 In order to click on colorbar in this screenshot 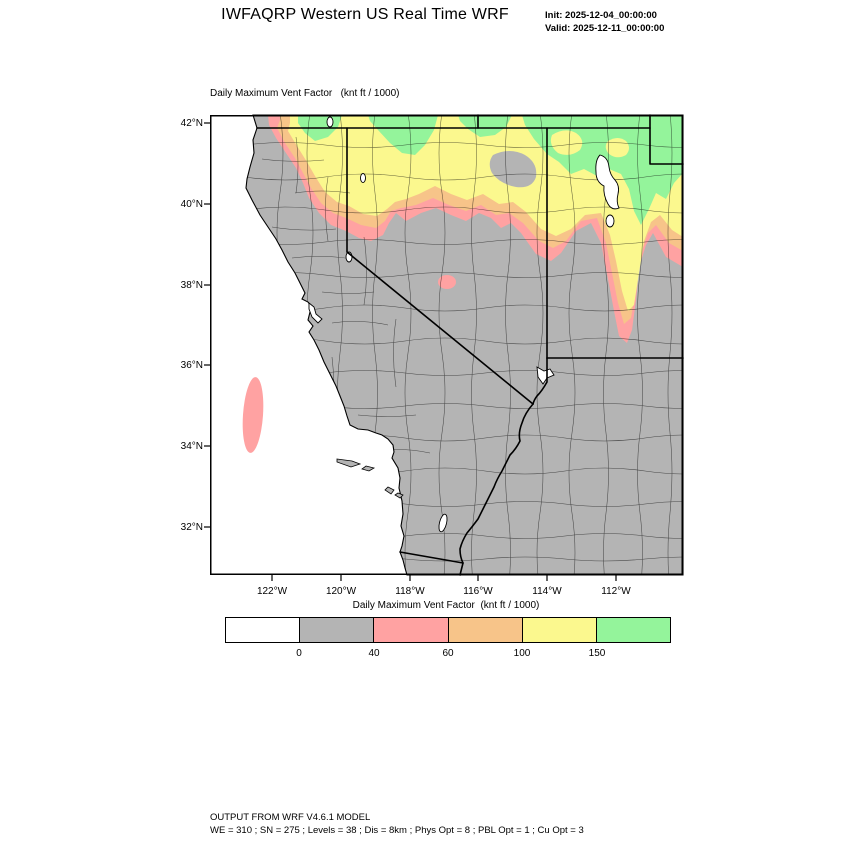, I will do `click(448, 630)`.